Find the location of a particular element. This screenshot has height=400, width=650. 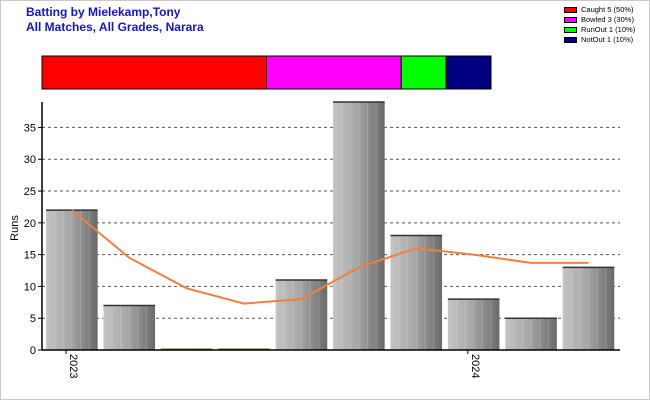

bar-7-body is located at coordinates (473, 324).